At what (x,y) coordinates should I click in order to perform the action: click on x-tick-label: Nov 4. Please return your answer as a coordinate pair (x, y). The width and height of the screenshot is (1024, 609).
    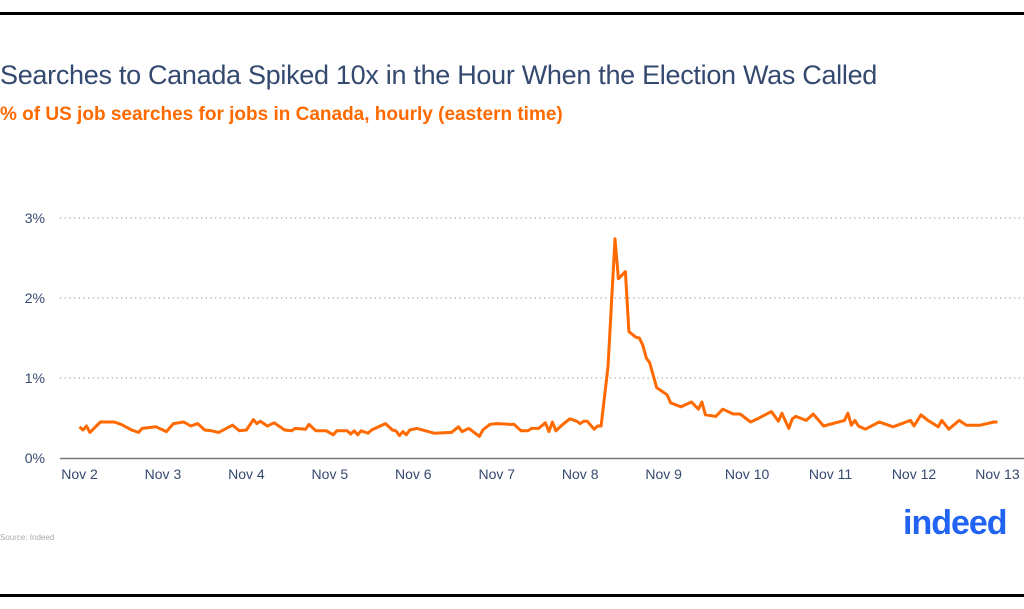
    Looking at the image, I should click on (246, 474).